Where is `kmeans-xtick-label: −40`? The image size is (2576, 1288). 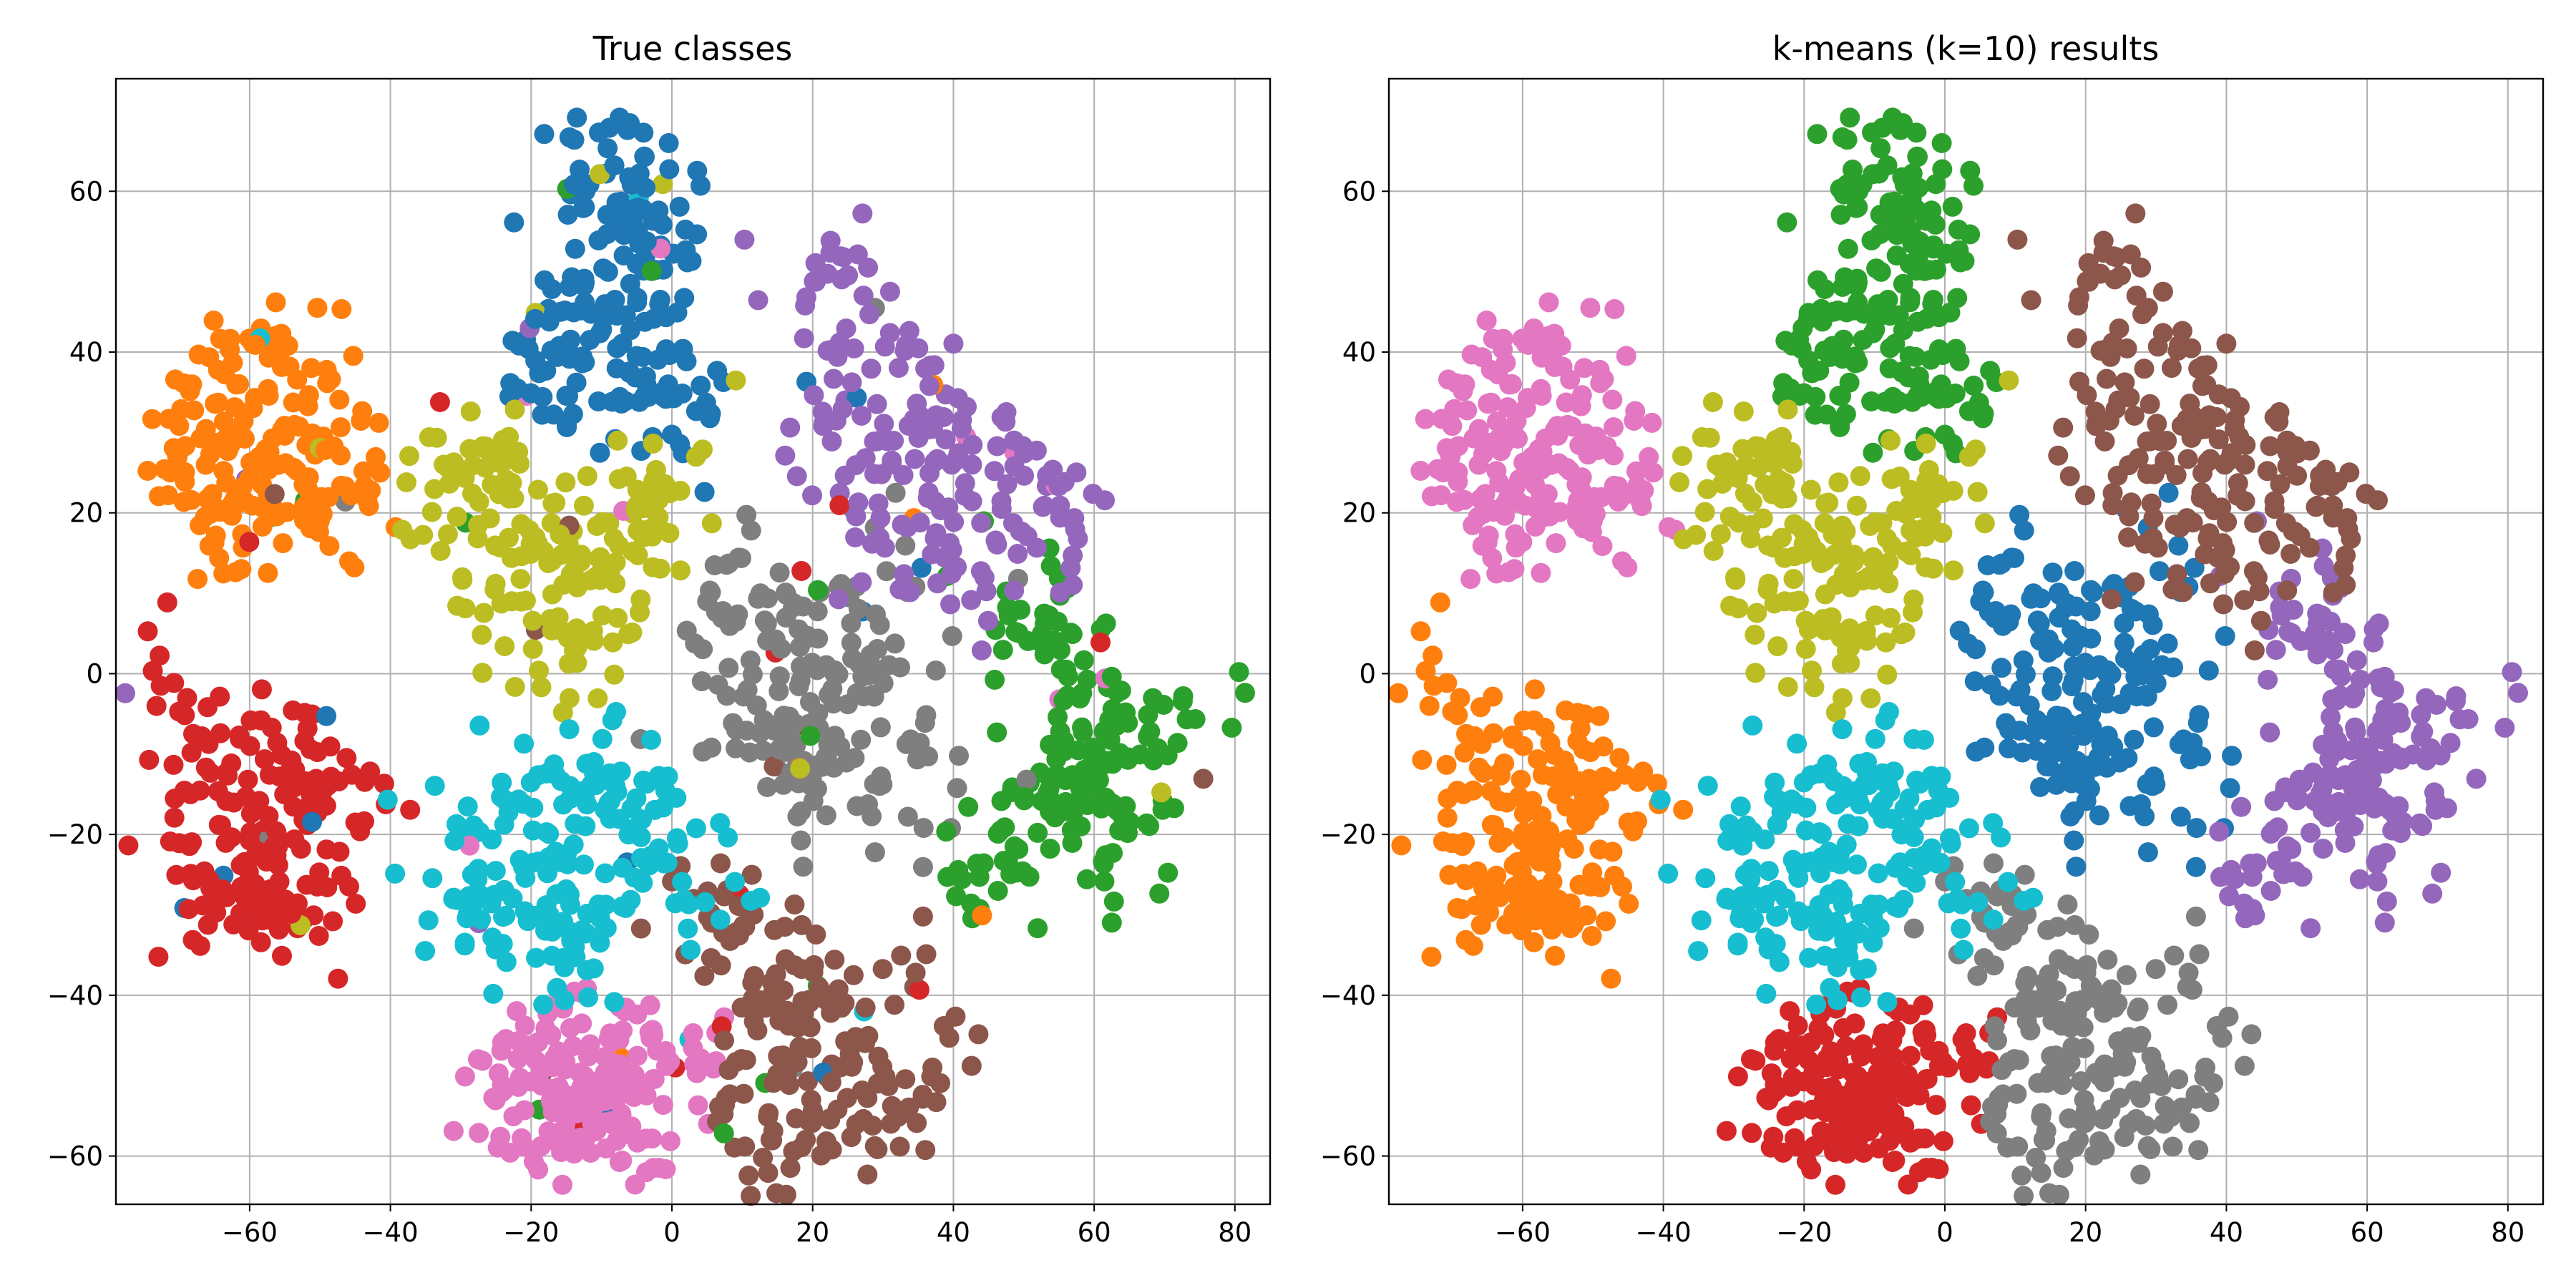
kmeans-xtick-label: −40 is located at coordinates (1664, 1232).